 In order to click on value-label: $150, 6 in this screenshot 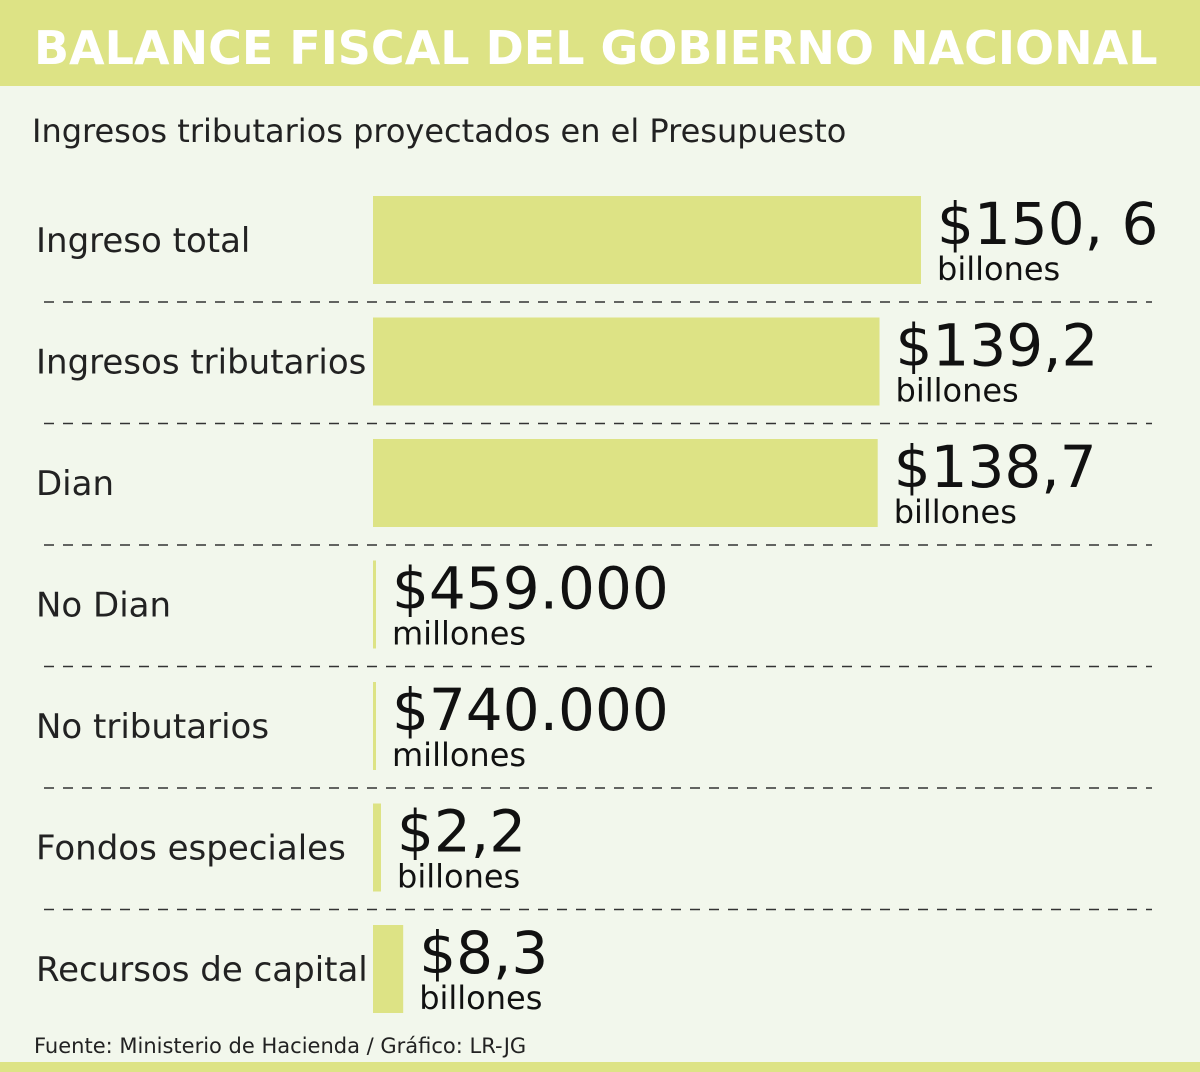, I will do `click(1047, 224)`.